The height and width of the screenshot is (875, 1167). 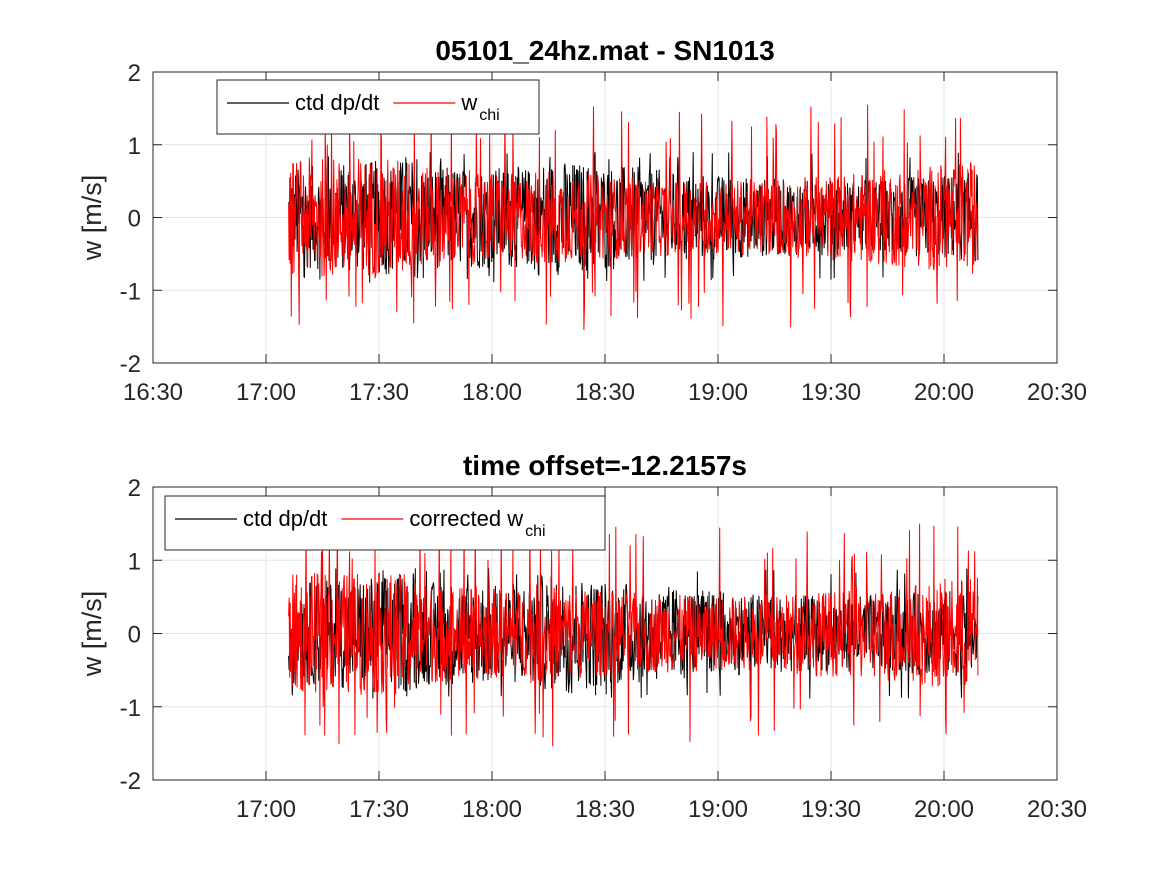 What do you see at coordinates (468, 102) in the screenshot?
I see `legend-label-2: w` at bounding box center [468, 102].